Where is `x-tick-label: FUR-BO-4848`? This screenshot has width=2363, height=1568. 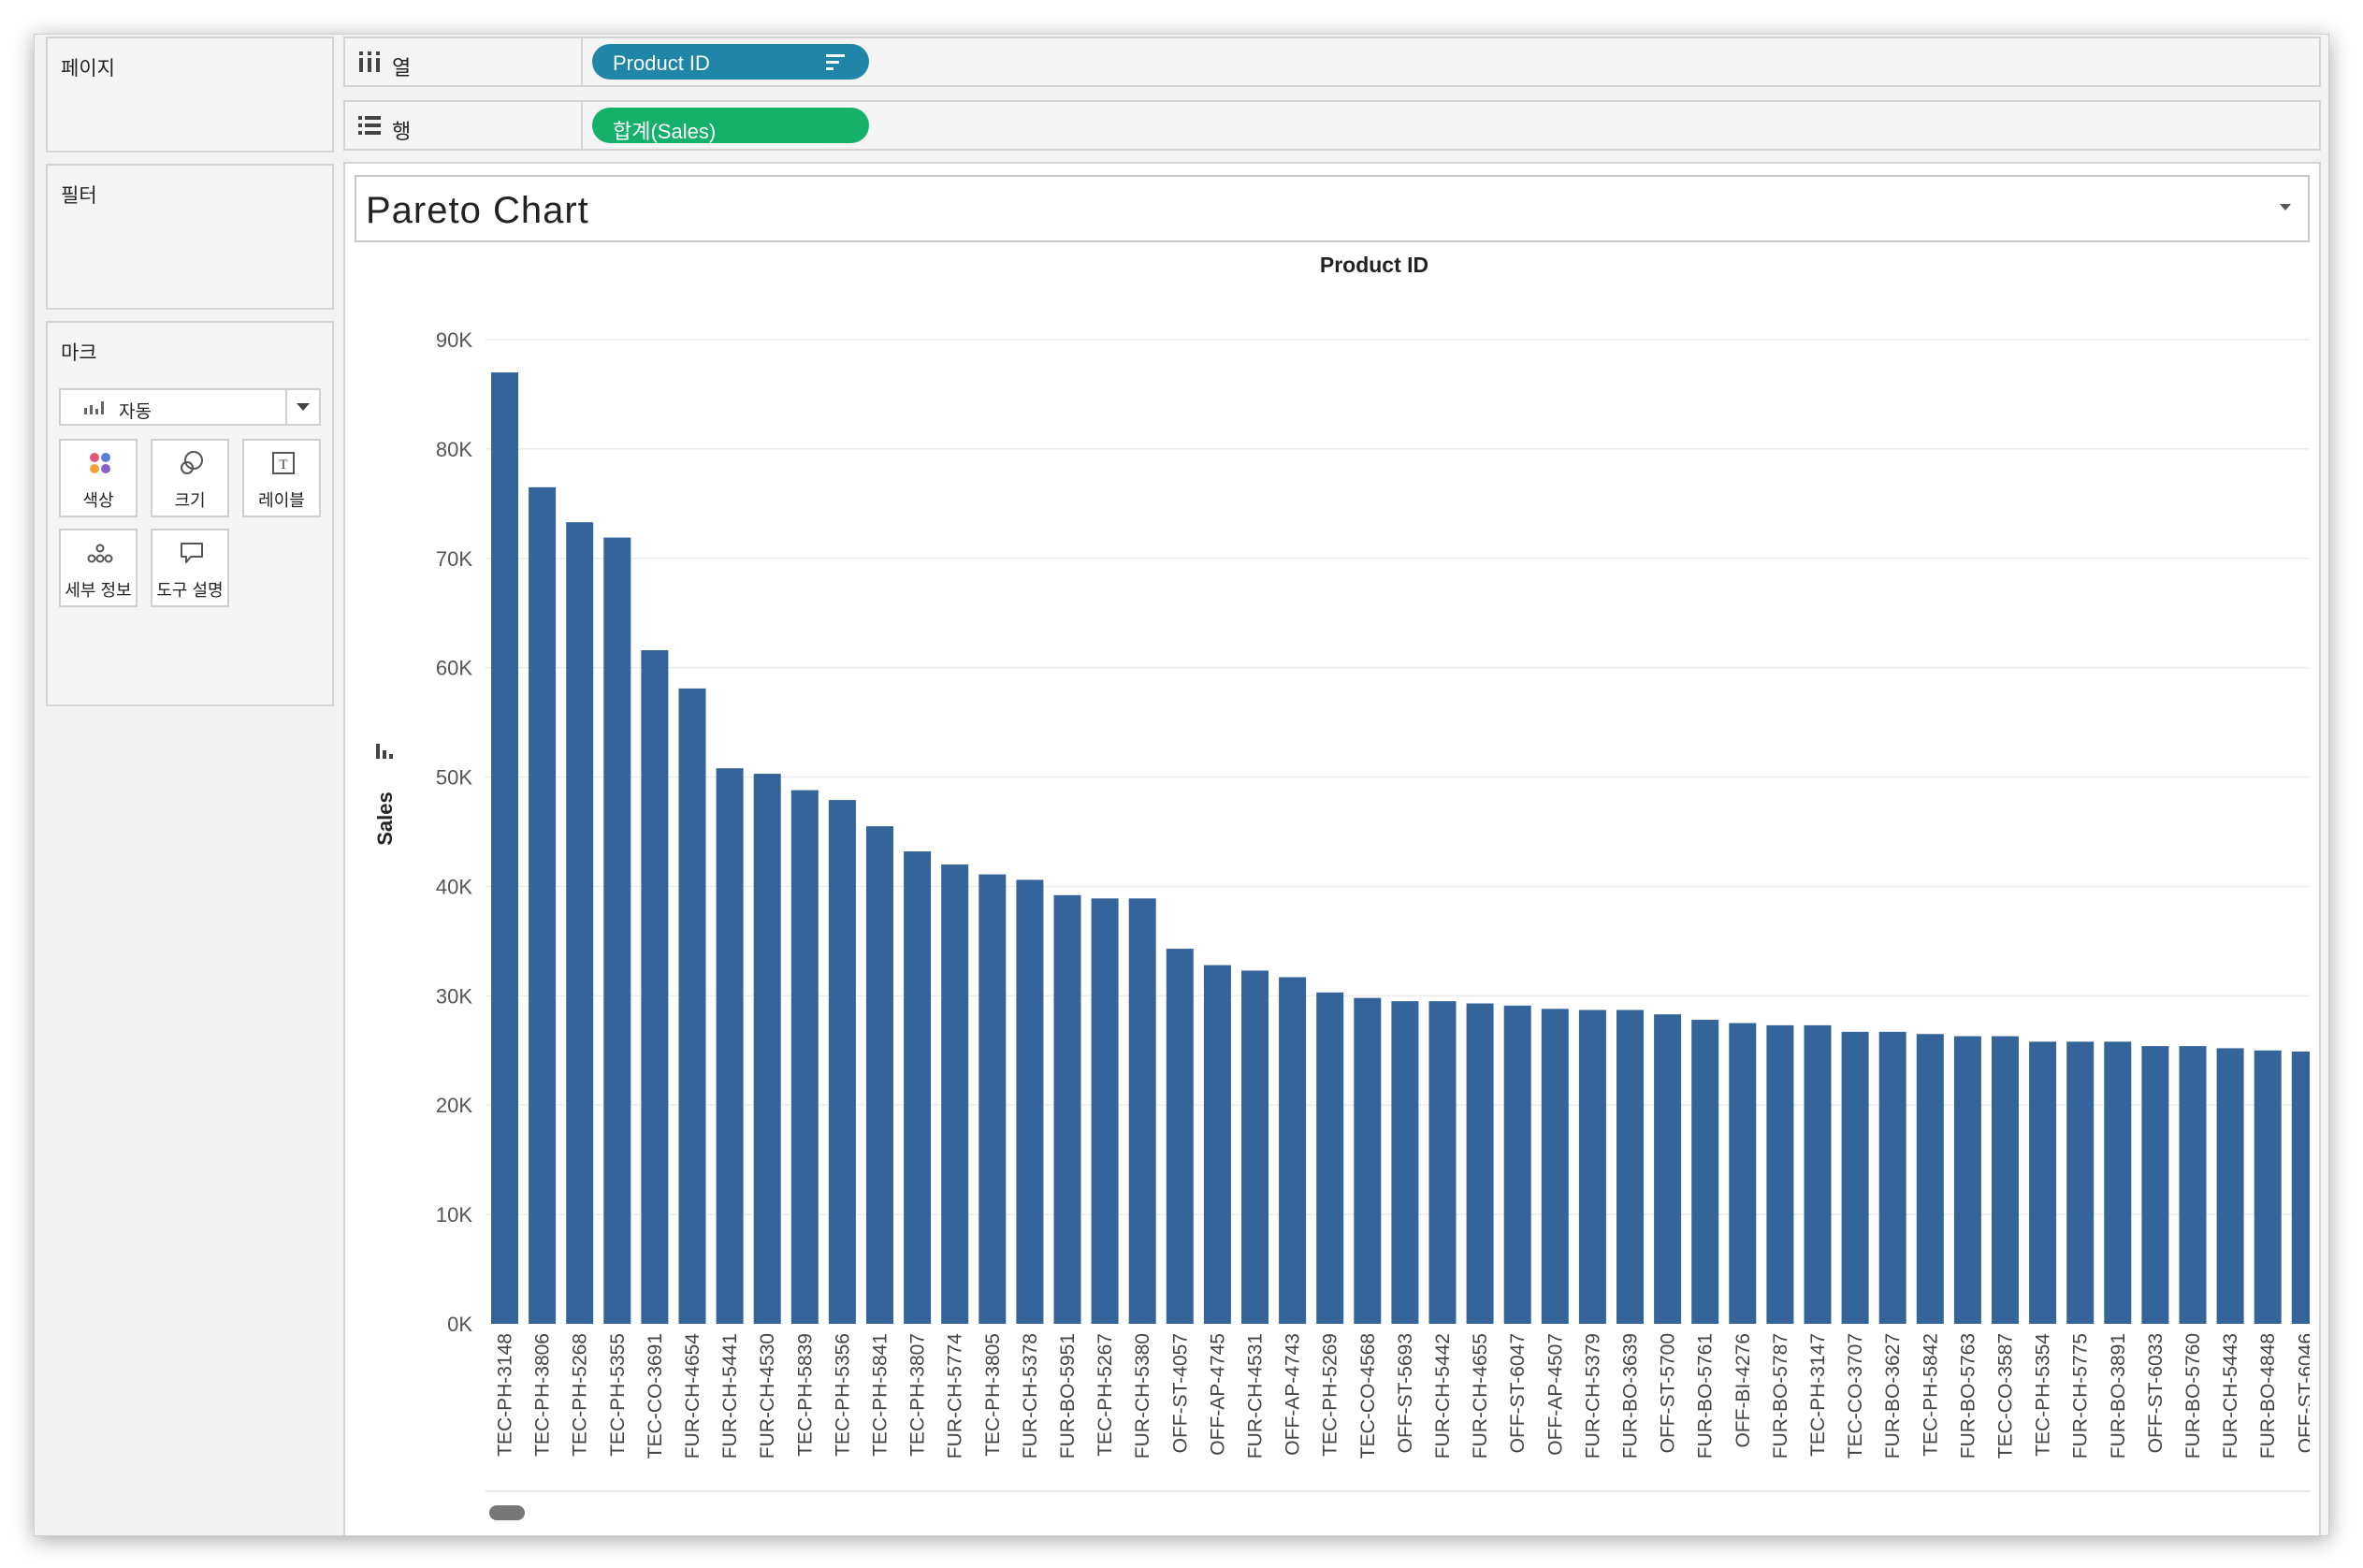
x-tick-label: FUR-BO-4848 is located at coordinates (2268, 1396).